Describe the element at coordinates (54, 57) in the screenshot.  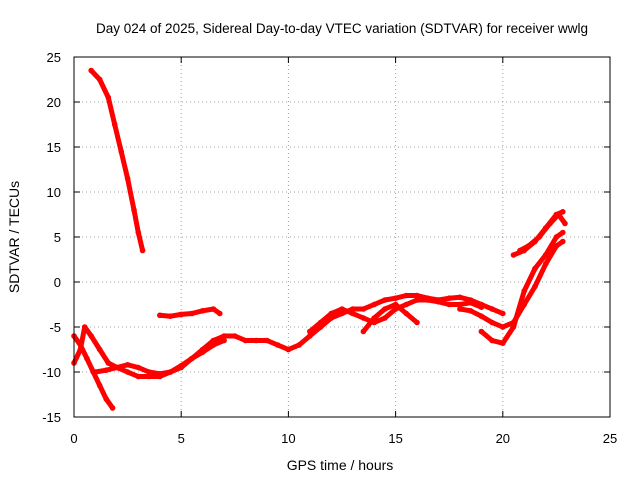
I see `y-tick-label: 25` at that location.